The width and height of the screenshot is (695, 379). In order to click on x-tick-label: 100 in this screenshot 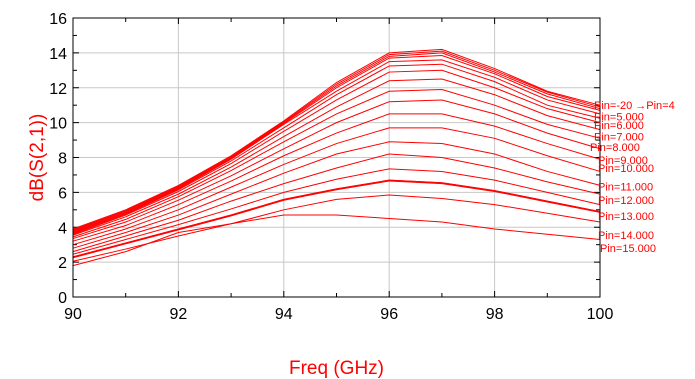, I will do `click(600, 314)`.